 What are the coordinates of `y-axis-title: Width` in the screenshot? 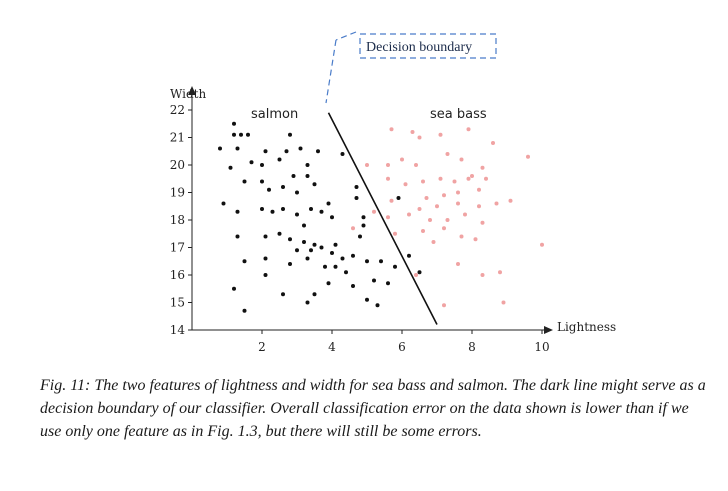 It's located at (188, 94).